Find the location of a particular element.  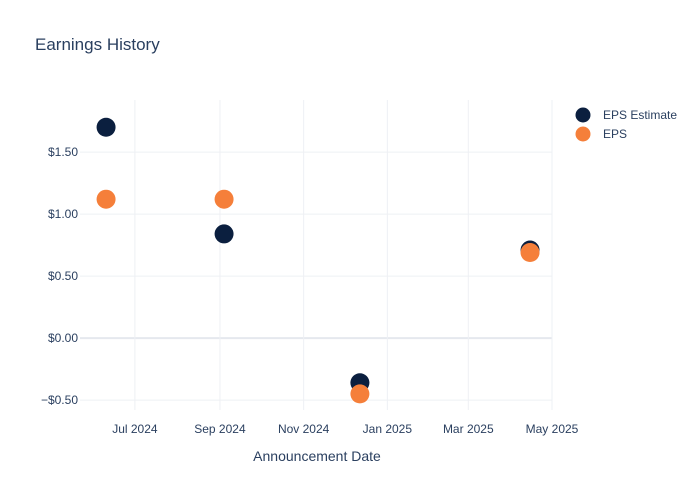

x-tick-label: May 2025 is located at coordinates (552, 429).